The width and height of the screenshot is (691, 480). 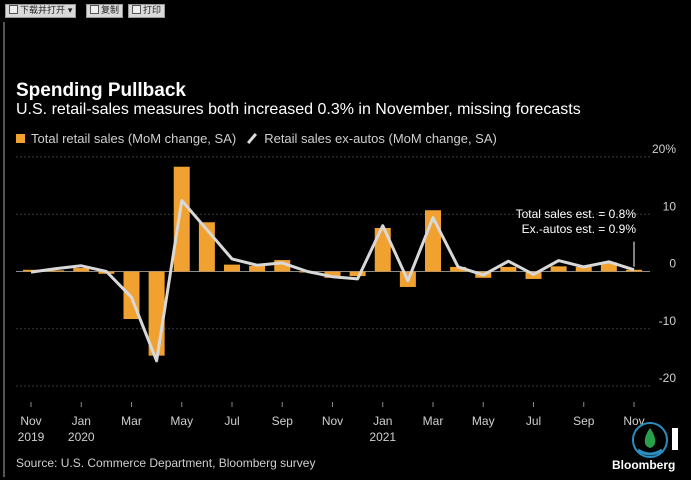 I want to click on toolbar: 下载并打开 ▾ 复制 打印, so click(x=345, y=10).